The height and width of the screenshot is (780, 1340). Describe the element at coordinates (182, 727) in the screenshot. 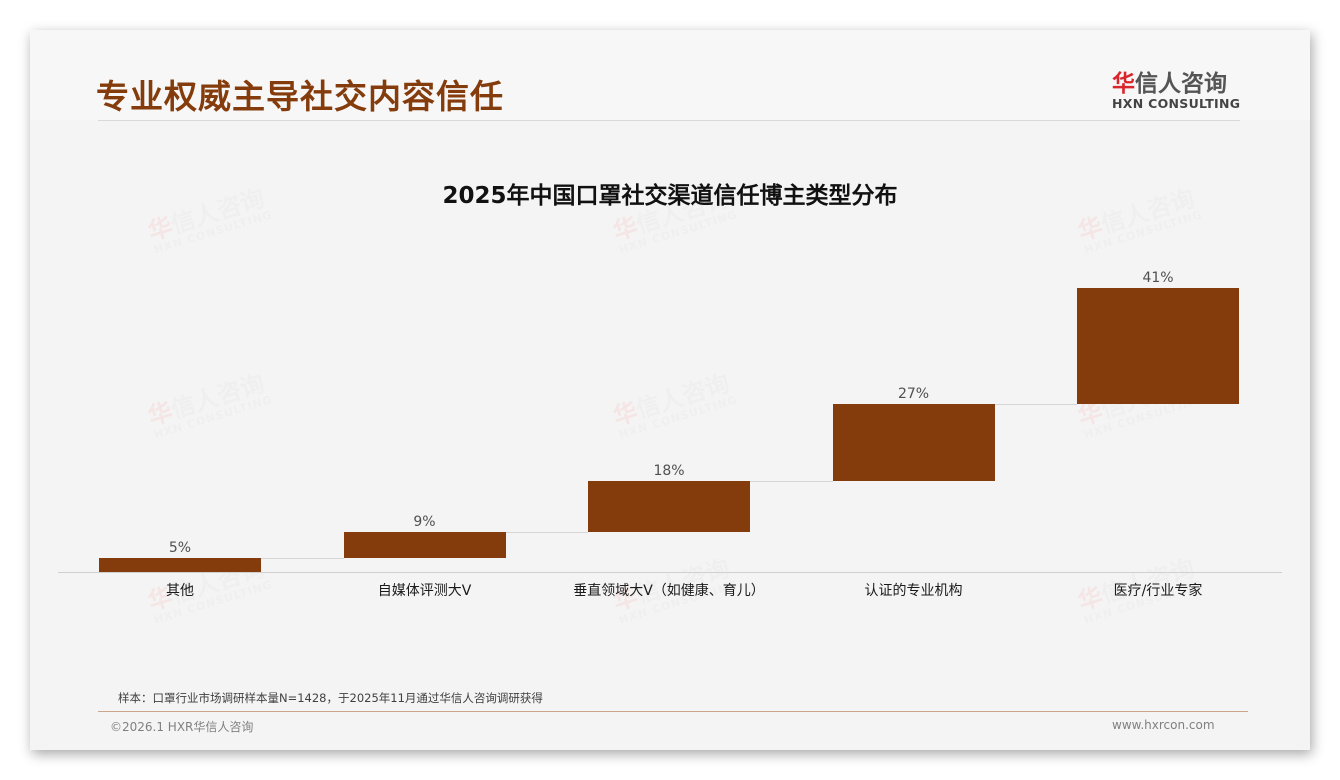

I see `copyright: ©2026.1 HXR华信人咨询` at that location.